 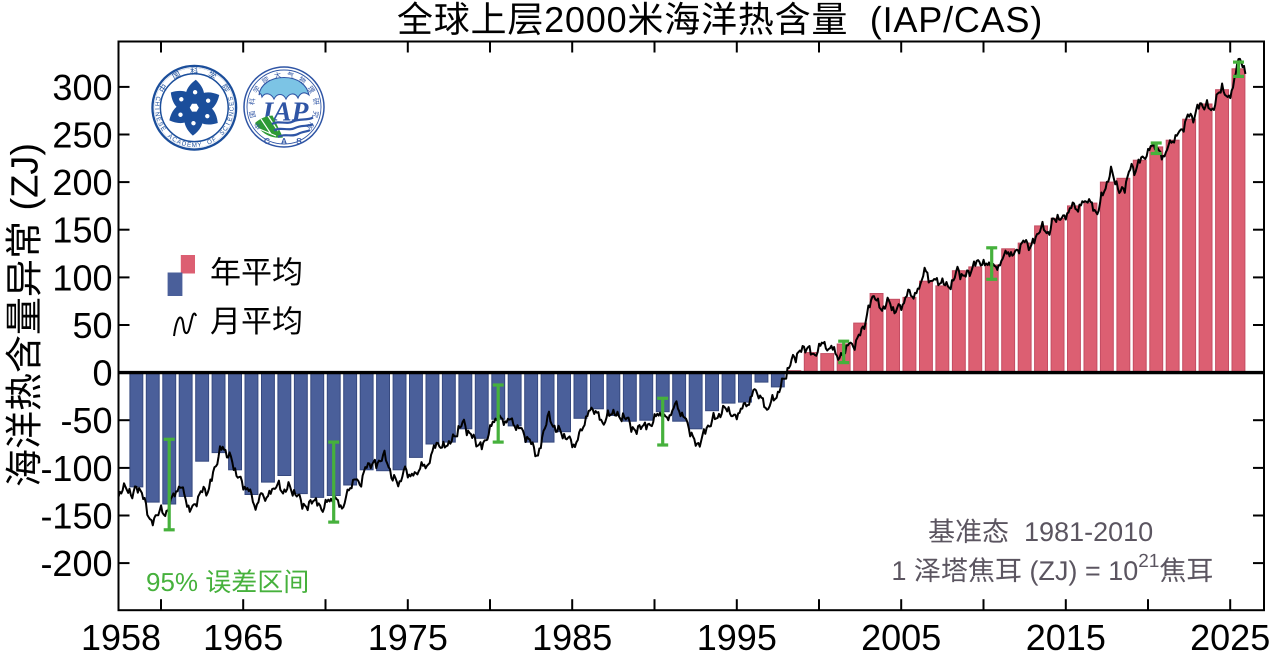 I want to click on svg-text: 0, so click(x=102, y=373).